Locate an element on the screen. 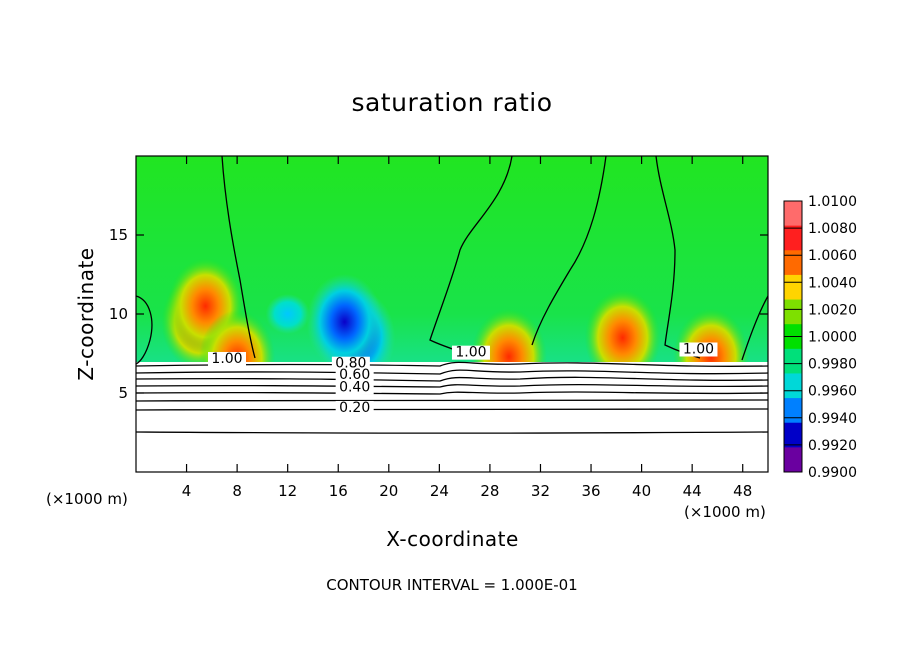  x-tick-label: 40 is located at coordinates (641, 491).